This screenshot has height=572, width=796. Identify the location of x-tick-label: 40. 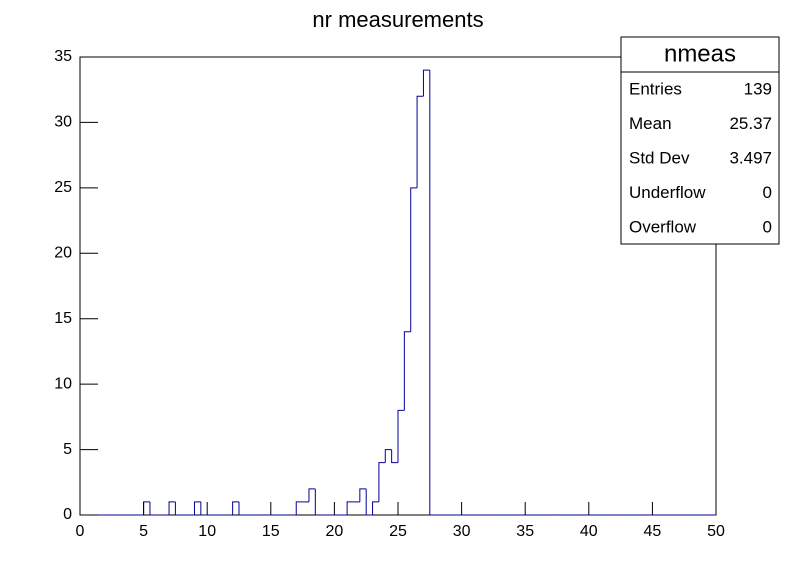
(589, 531).